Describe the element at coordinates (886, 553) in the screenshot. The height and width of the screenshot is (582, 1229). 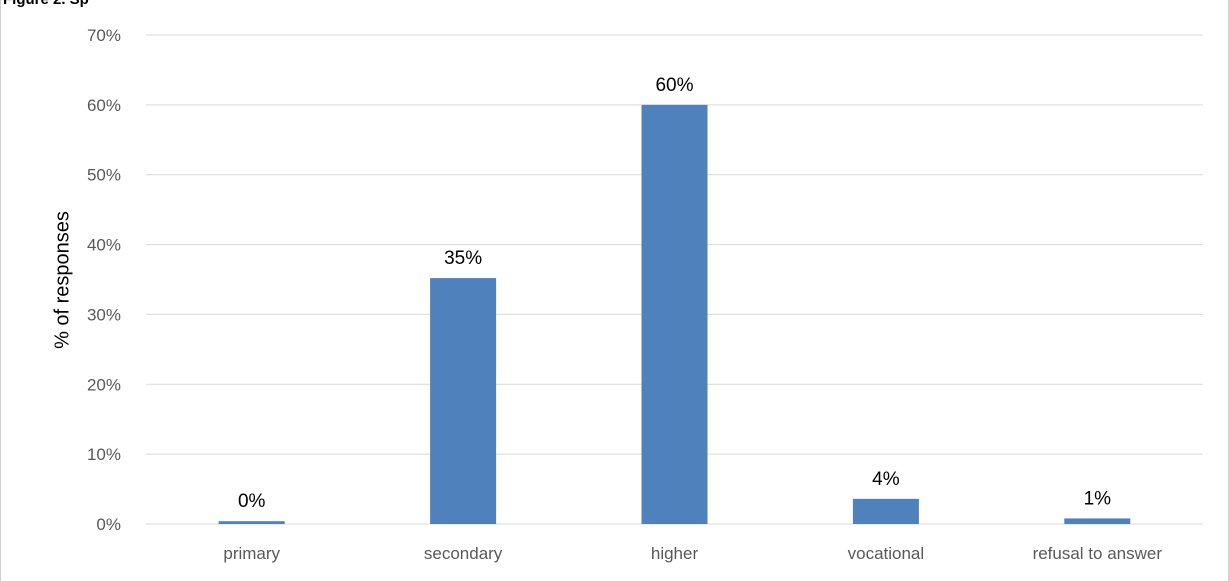
I see `x-tick-label: vocational` at that location.